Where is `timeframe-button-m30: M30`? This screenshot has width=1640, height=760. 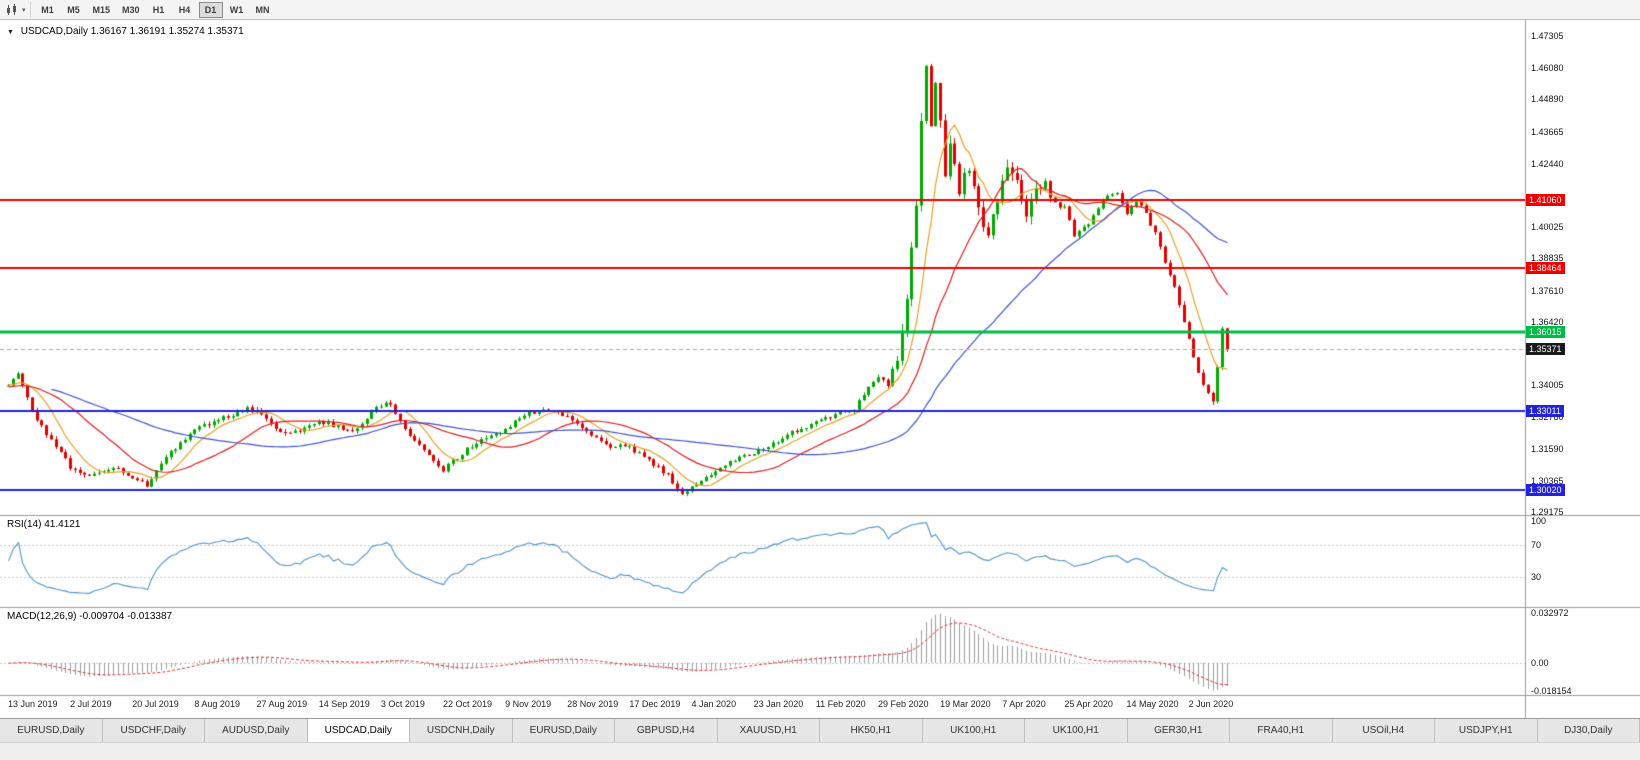 timeframe-button-m30: M30 is located at coordinates (131, 9).